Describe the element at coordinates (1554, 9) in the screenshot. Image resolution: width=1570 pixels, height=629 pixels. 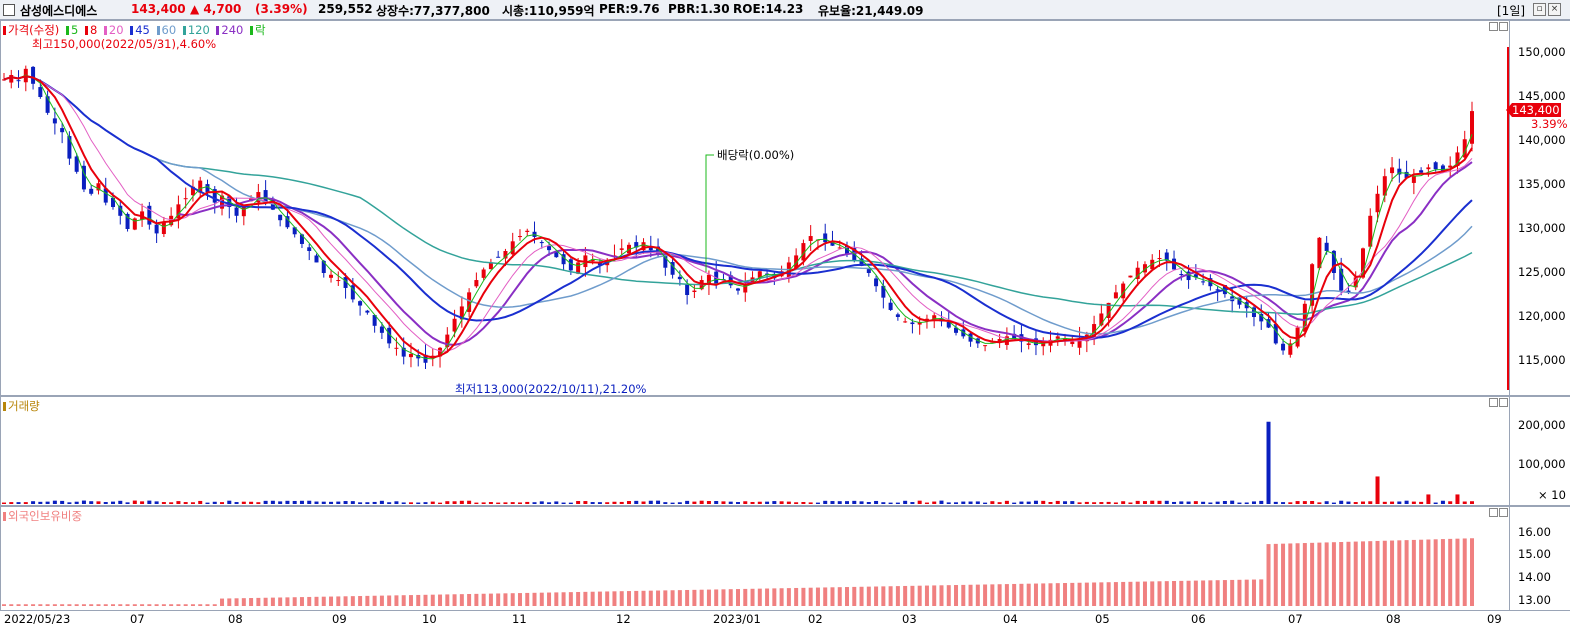
I see `close-icon: ×` at that location.